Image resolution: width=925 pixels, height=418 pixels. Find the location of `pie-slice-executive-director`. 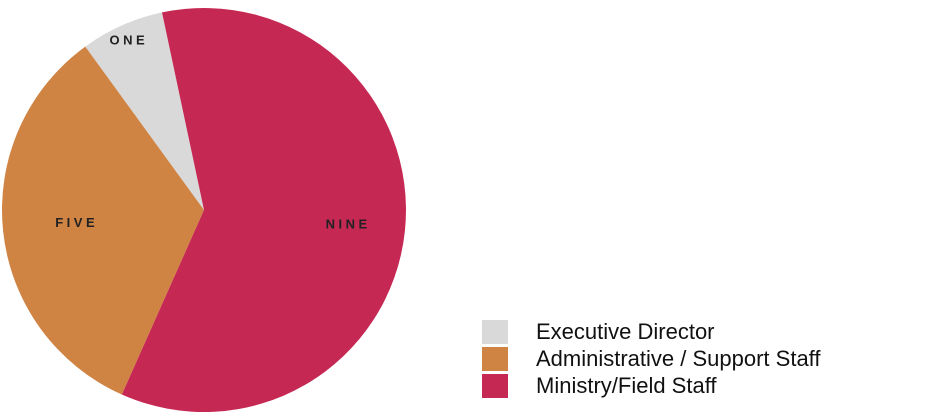

pie-slice-executive-director is located at coordinates (144, 111).